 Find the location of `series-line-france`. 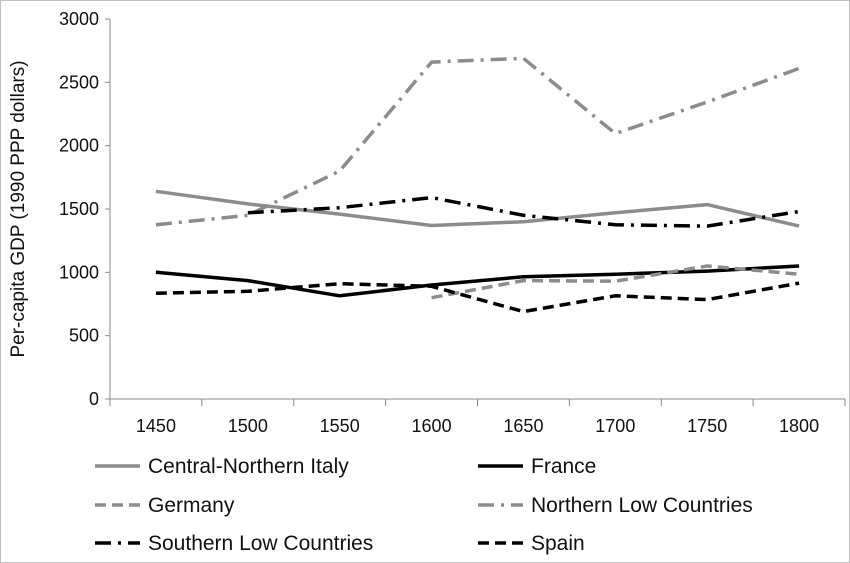

series-line-france is located at coordinates (477, 281).